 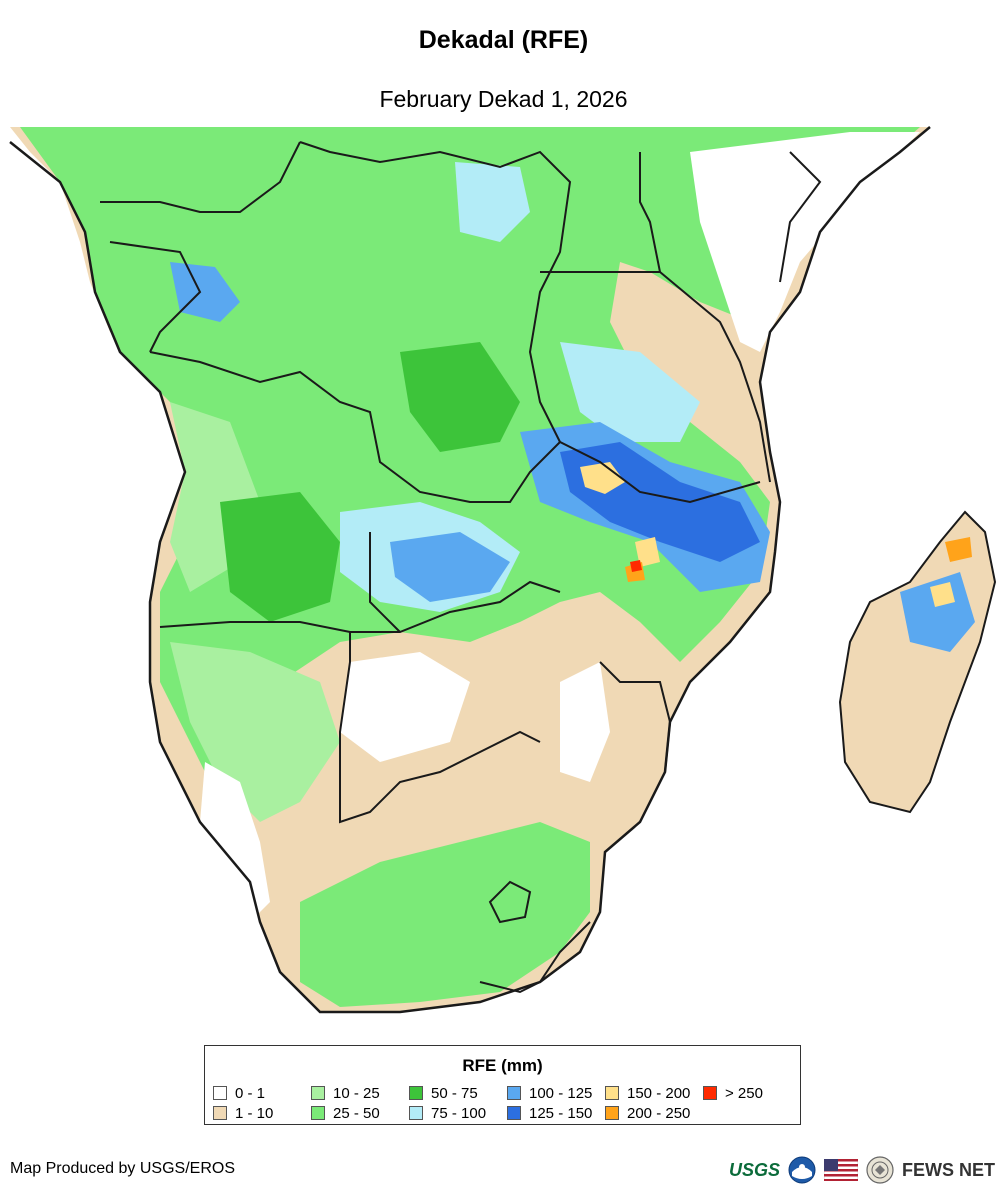 I want to click on rain-zone-75-100-a, so click(x=492, y=202).